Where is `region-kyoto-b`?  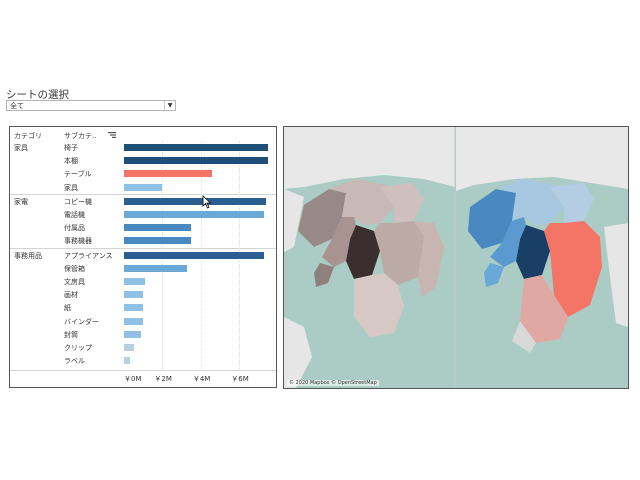
region-kyoto-b is located at coordinates (530, 202).